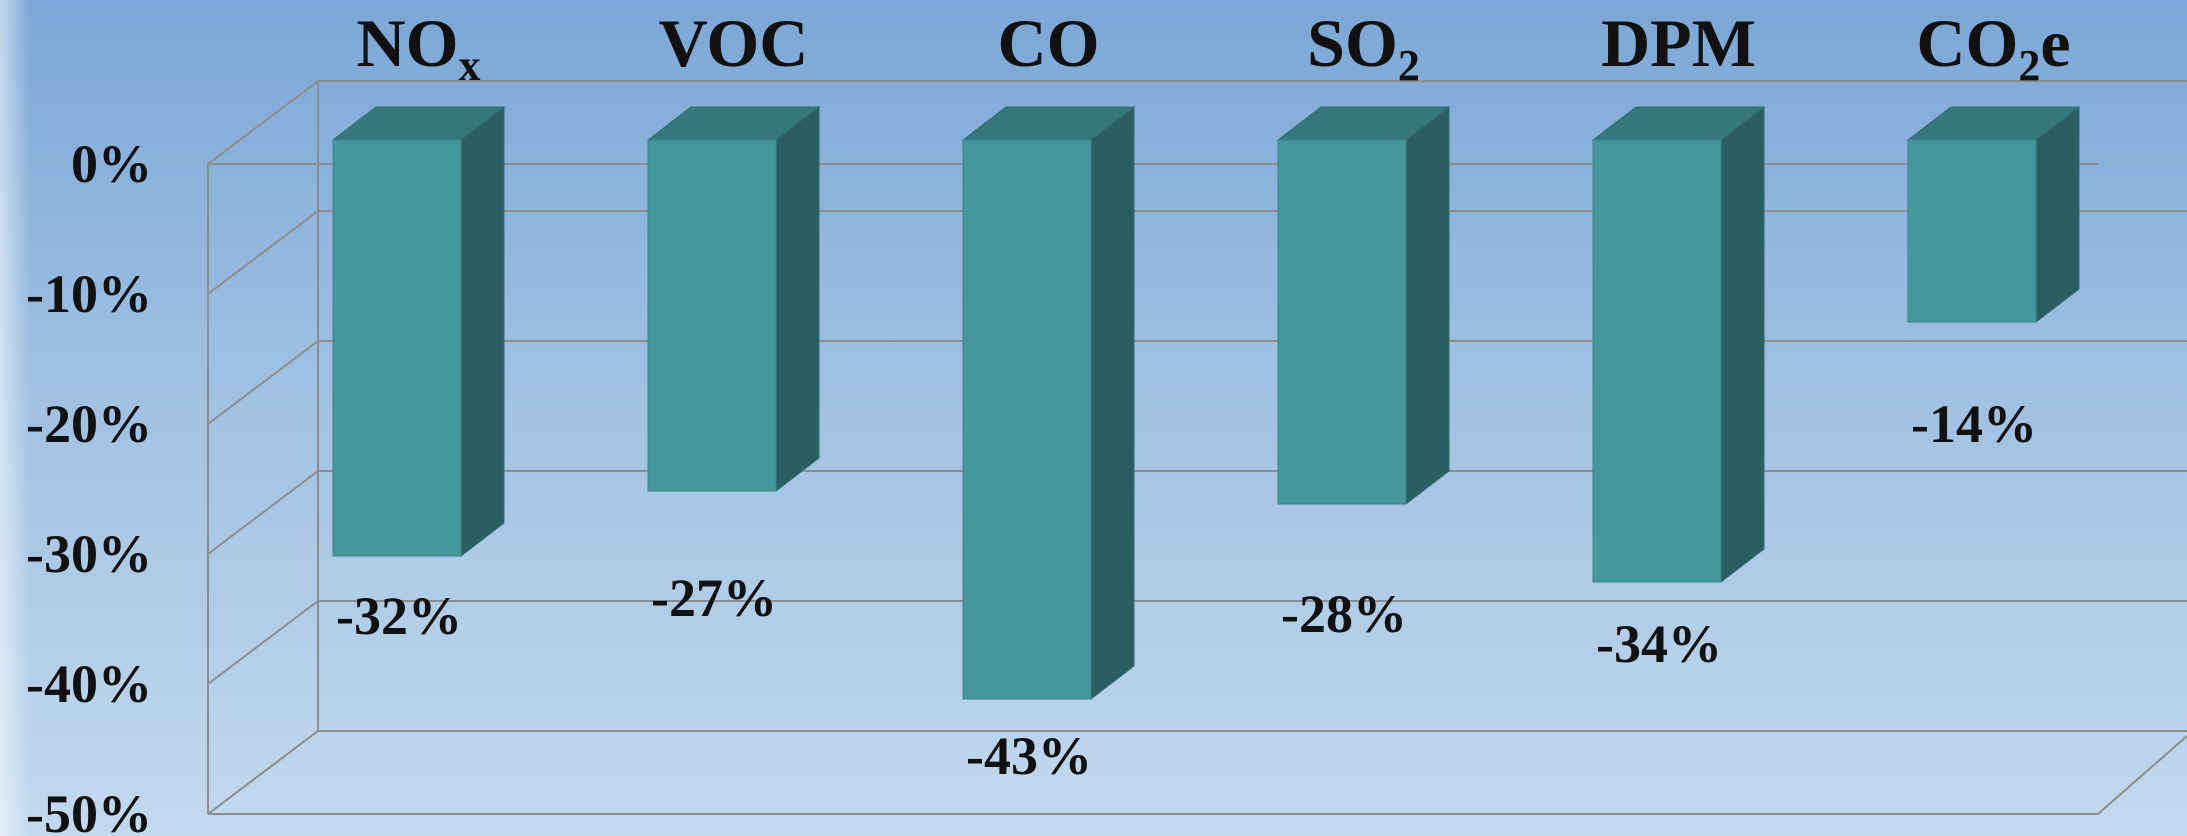 Image resolution: width=2187 pixels, height=836 pixels. What do you see at coordinates (1678, 43) in the screenshot?
I see `category-label: DPM` at bounding box center [1678, 43].